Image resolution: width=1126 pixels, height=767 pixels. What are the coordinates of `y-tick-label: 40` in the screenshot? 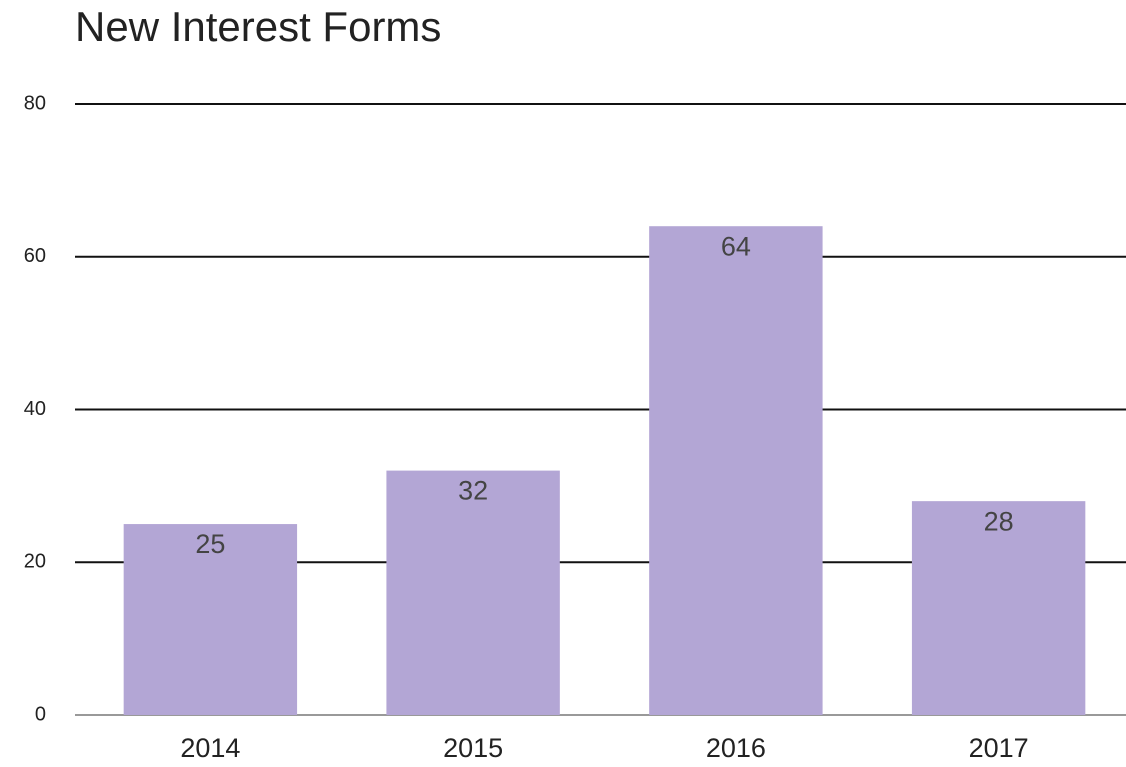 It's located at (35, 409).